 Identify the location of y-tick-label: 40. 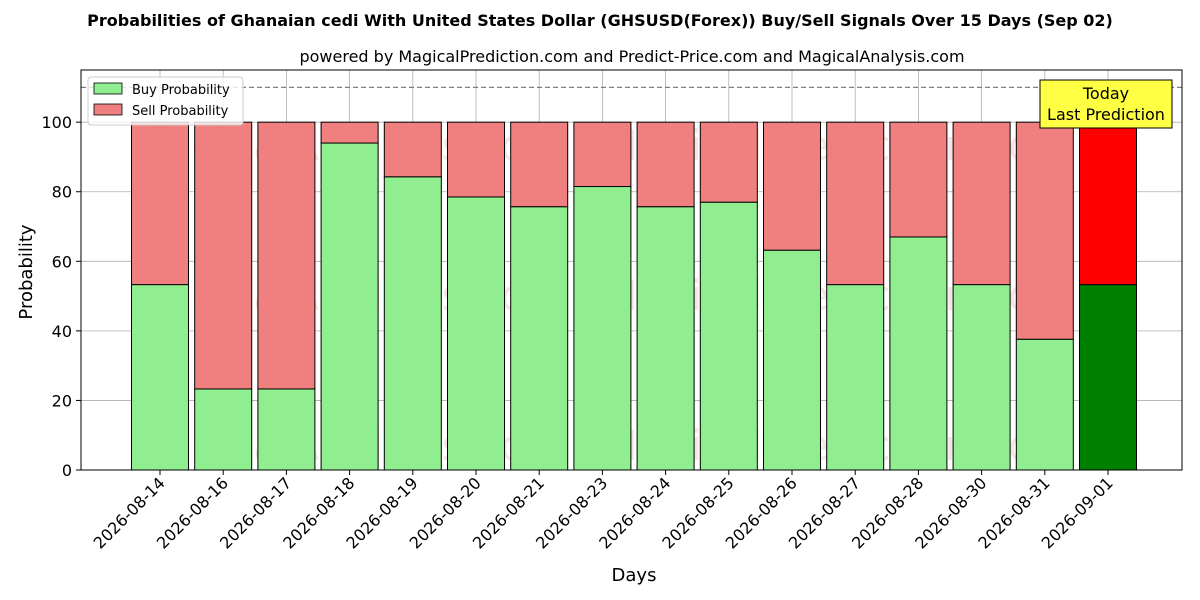
(62, 331).